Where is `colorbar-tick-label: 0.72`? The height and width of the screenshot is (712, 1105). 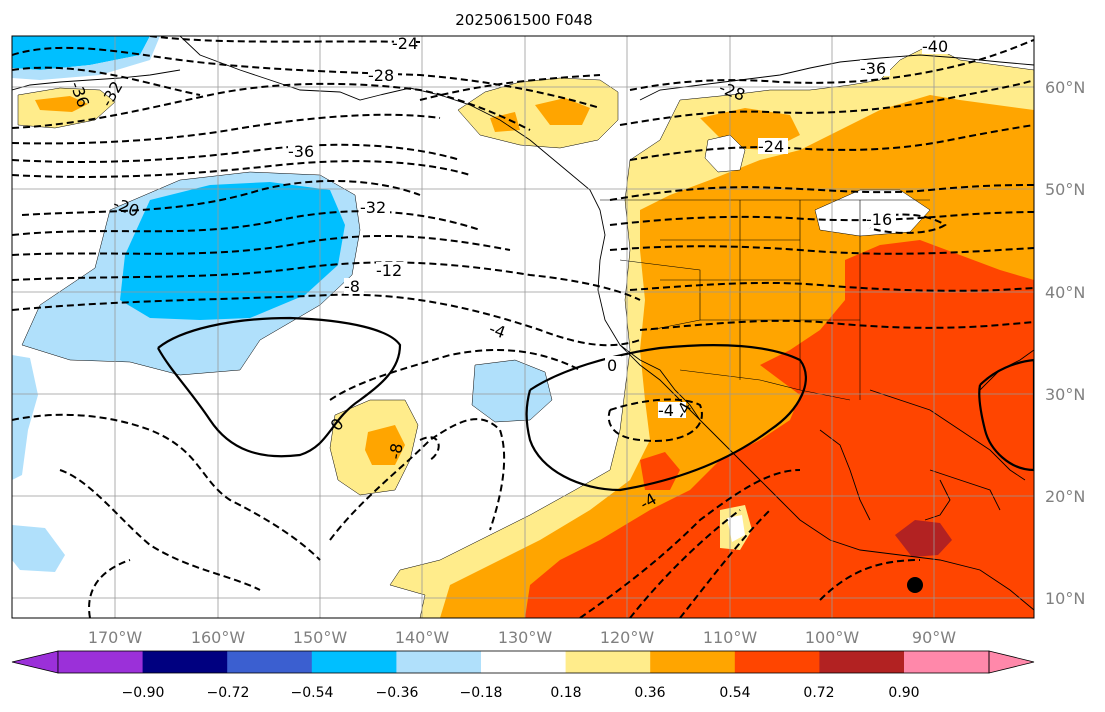
colorbar-tick-label: 0.72 is located at coordinates (818, 693).